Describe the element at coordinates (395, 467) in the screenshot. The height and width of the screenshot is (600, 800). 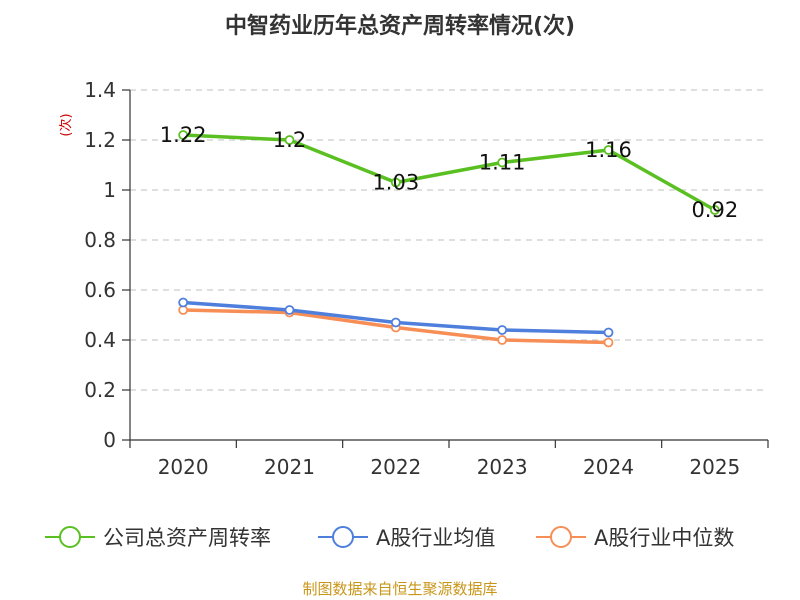
I see `x-tick-label: 2022` at that location.